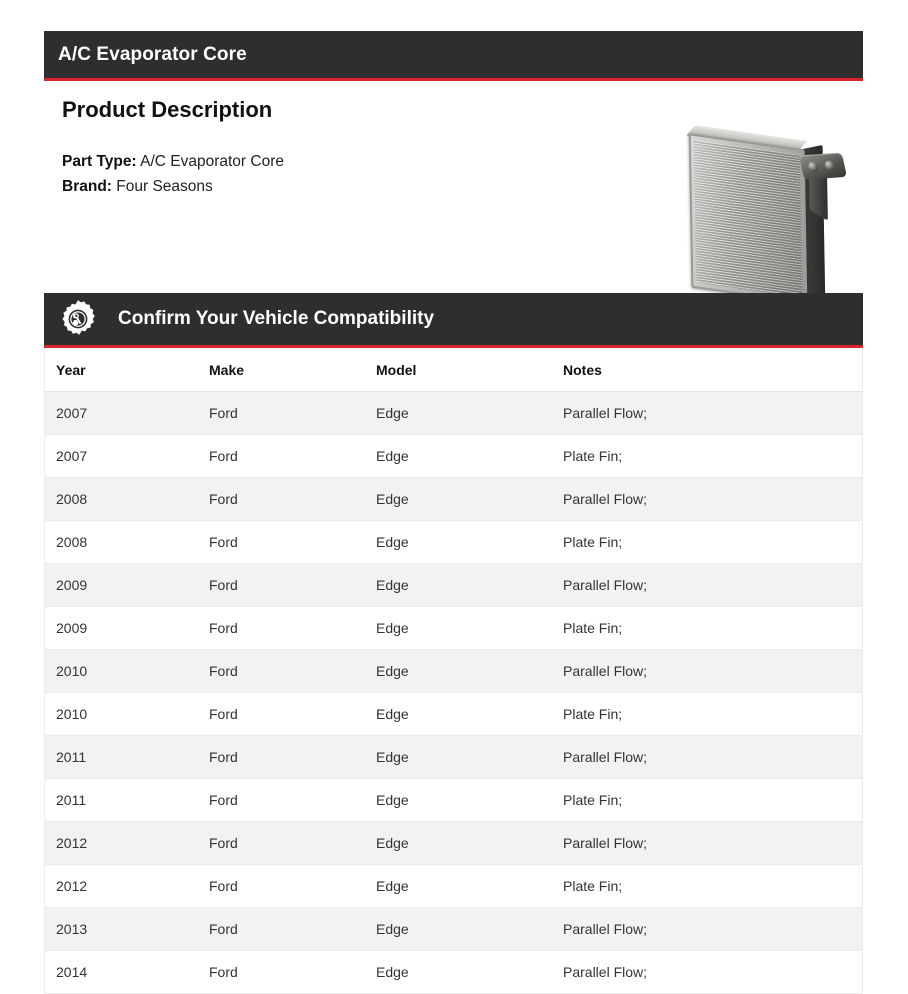  I want to click on page-title: A/C Evaporator Core, so click(152, 54).